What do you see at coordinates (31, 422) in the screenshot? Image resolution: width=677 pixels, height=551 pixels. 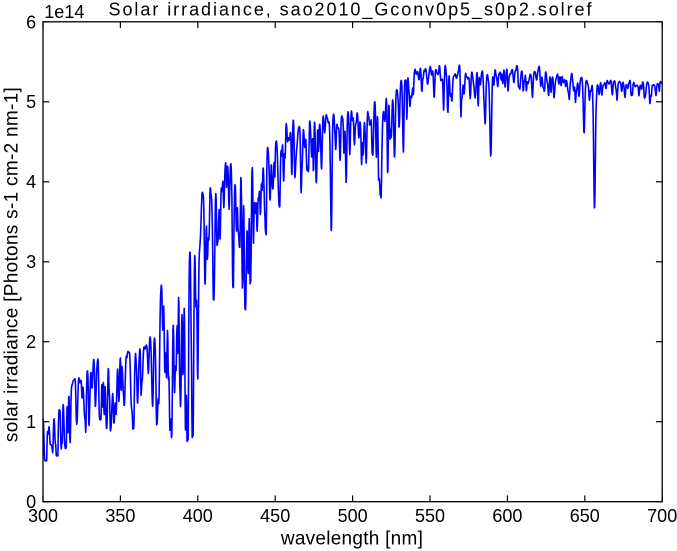 I see `svg-text: 1` at bounding box center [31, 422].